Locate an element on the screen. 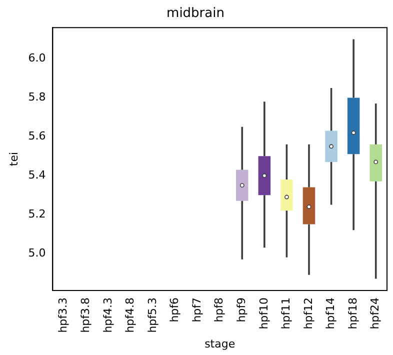  y-tick-label: 5.6 is located at coordinates (37, 136).